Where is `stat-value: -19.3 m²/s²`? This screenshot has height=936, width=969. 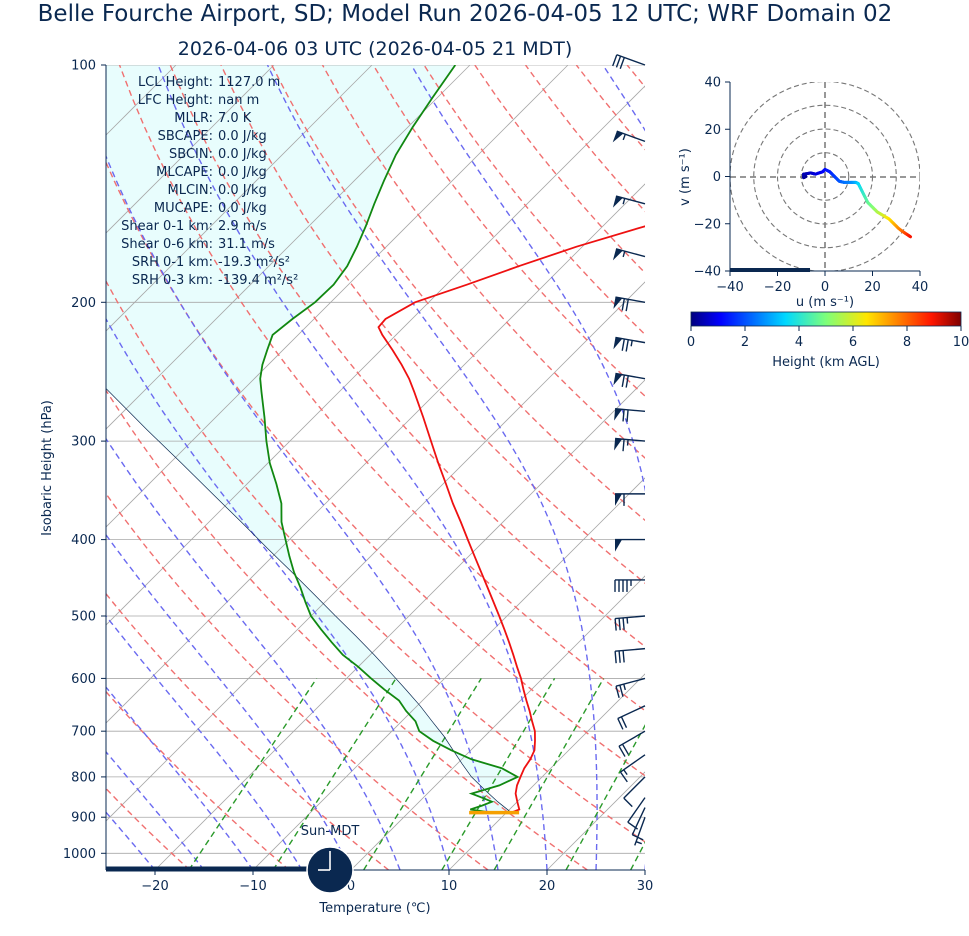 stat-value: -19.3 m²/s² is located at coordinates (254, 262).